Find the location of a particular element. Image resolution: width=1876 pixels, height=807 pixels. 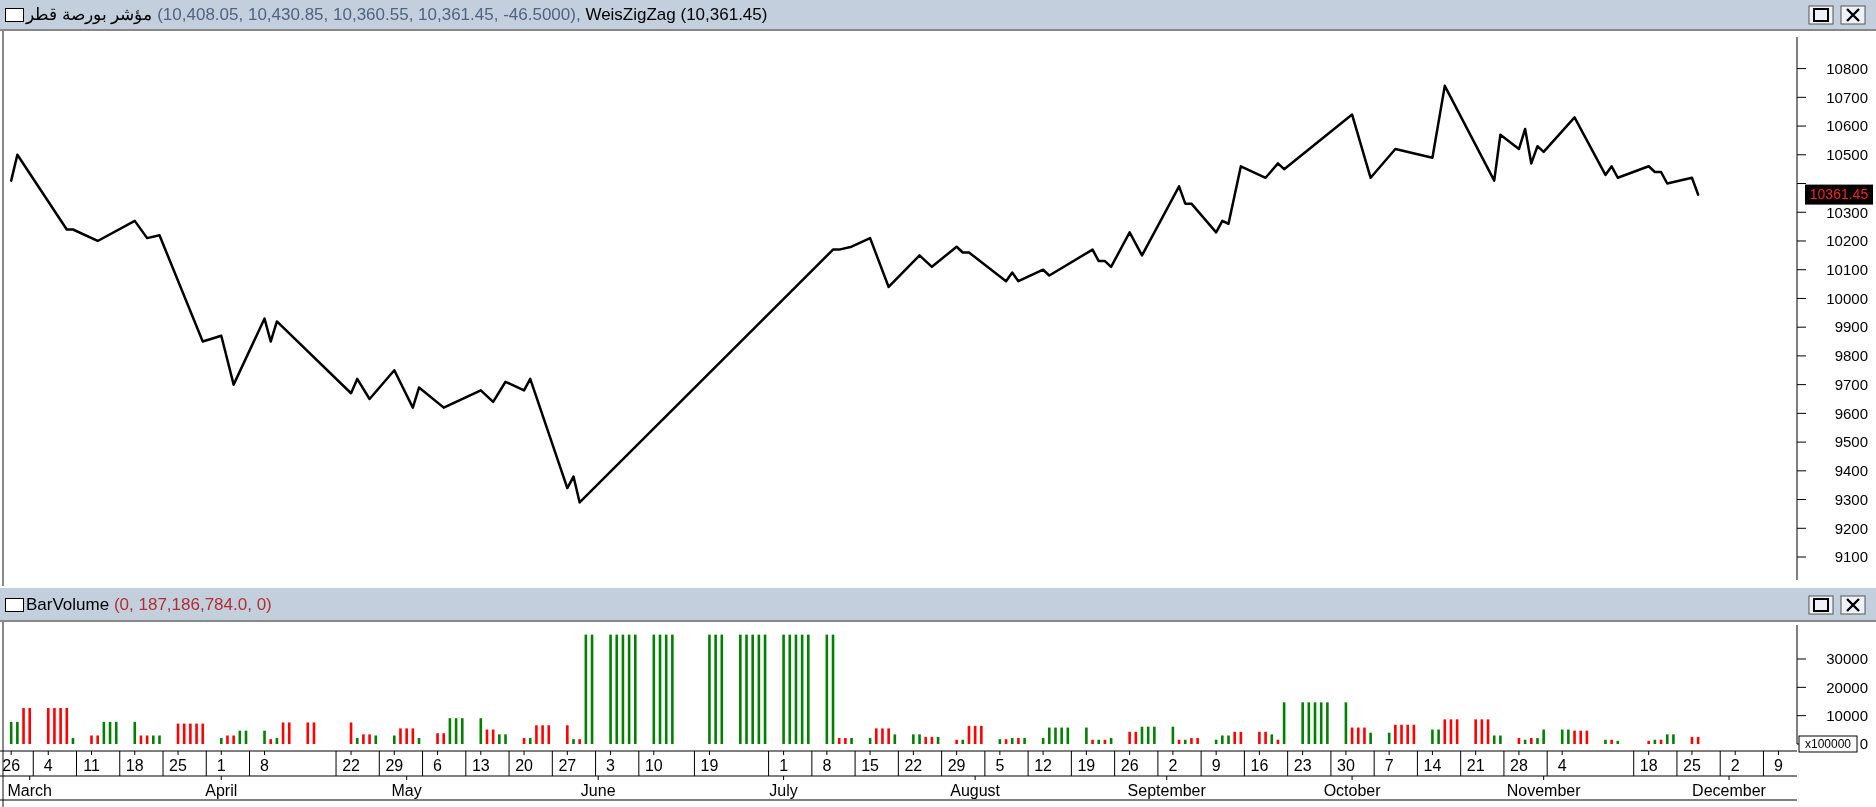

x-tick-label: 19 is located at coordinates (1086, 766).